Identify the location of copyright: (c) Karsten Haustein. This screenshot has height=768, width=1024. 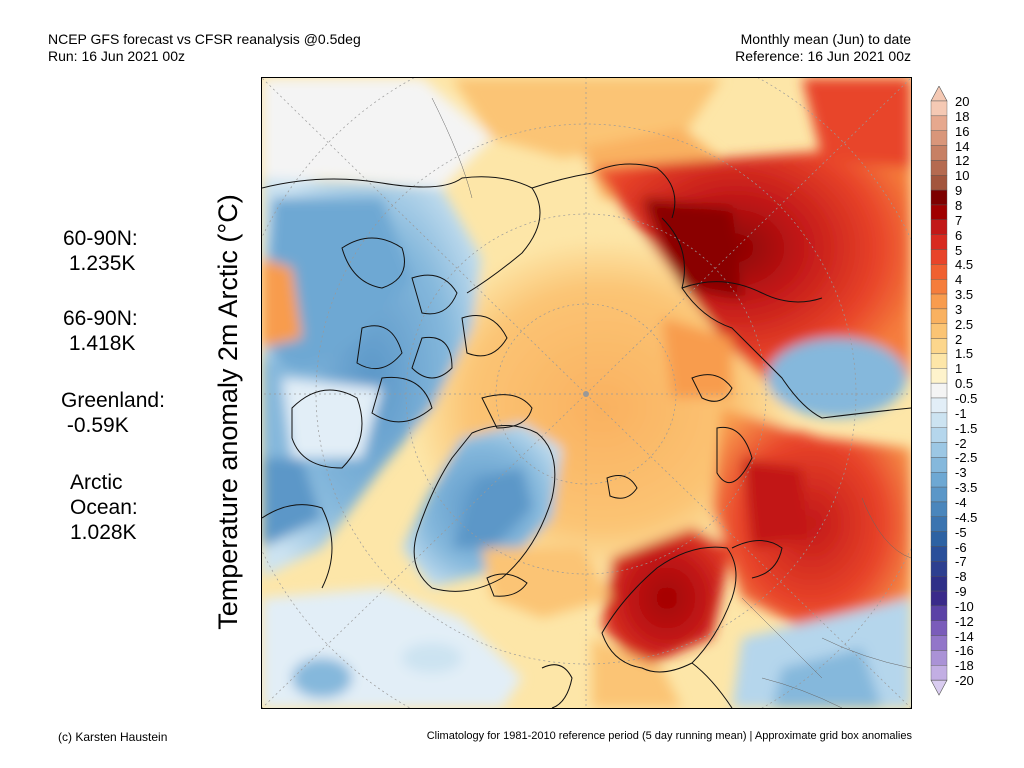
(113, 737).